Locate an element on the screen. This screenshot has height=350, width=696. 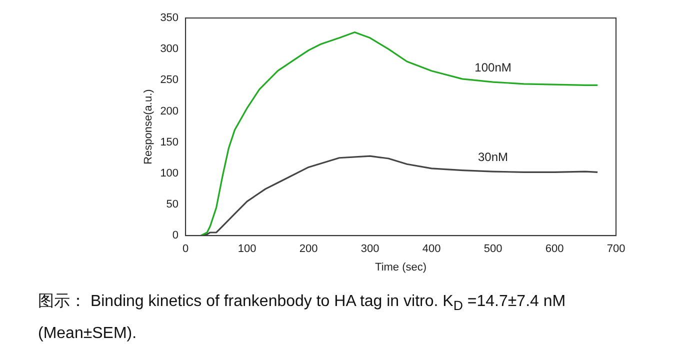
x-tick-label: 200 is located at coordinates (308, 249).